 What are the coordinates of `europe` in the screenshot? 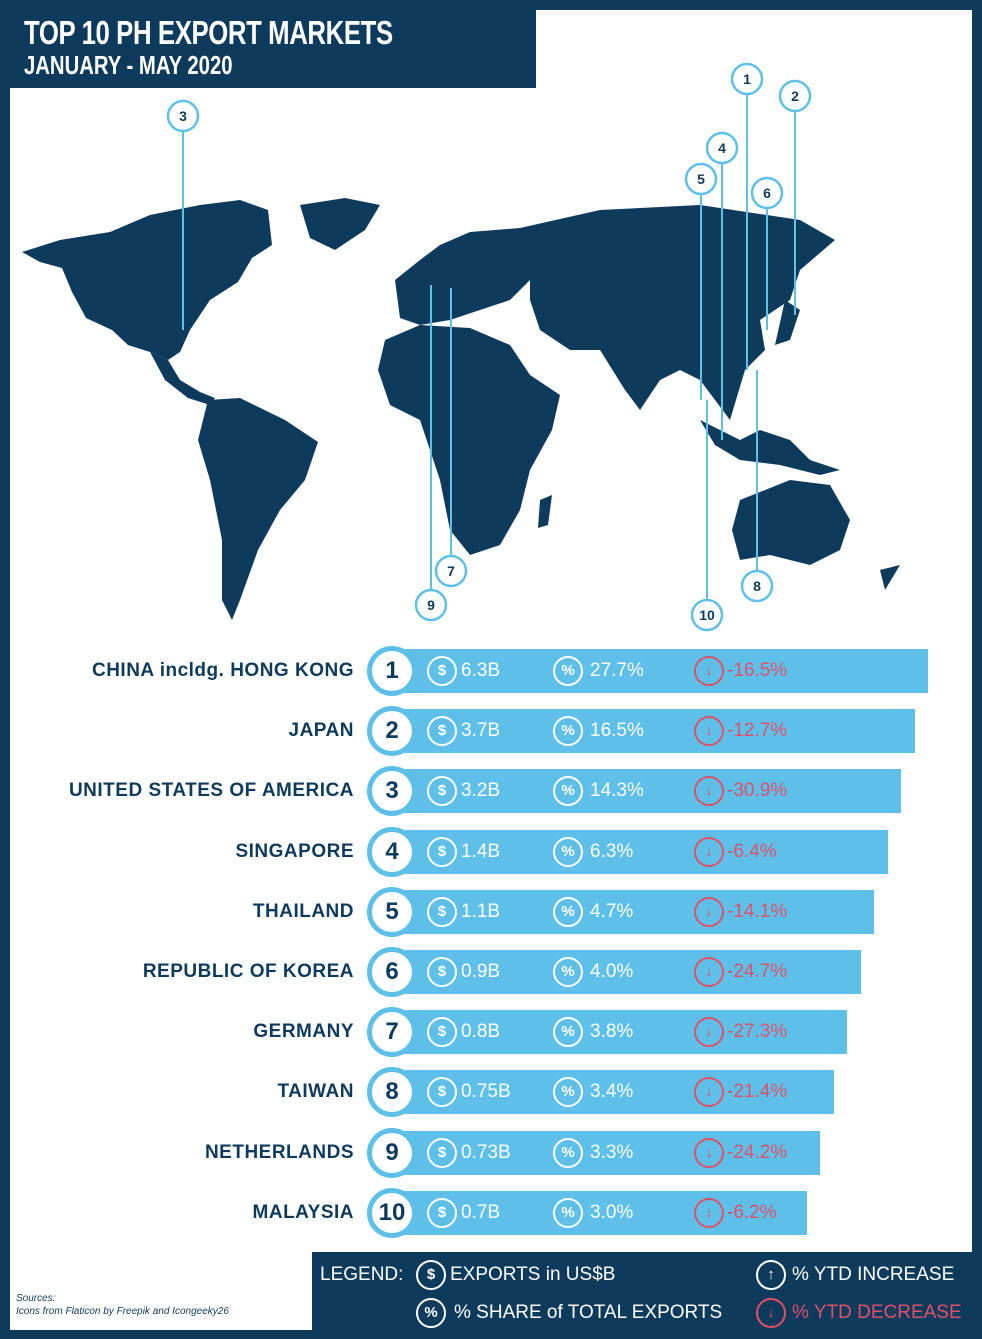 It's located at (467, 276).